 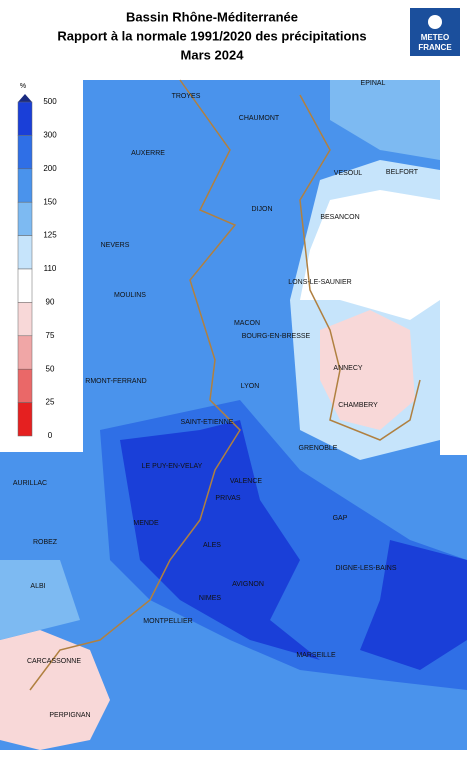 What do you see at coordinates (339, 217) in the screenshot?
I see `city-label: BESANCON` at bounding box center [339, 217].